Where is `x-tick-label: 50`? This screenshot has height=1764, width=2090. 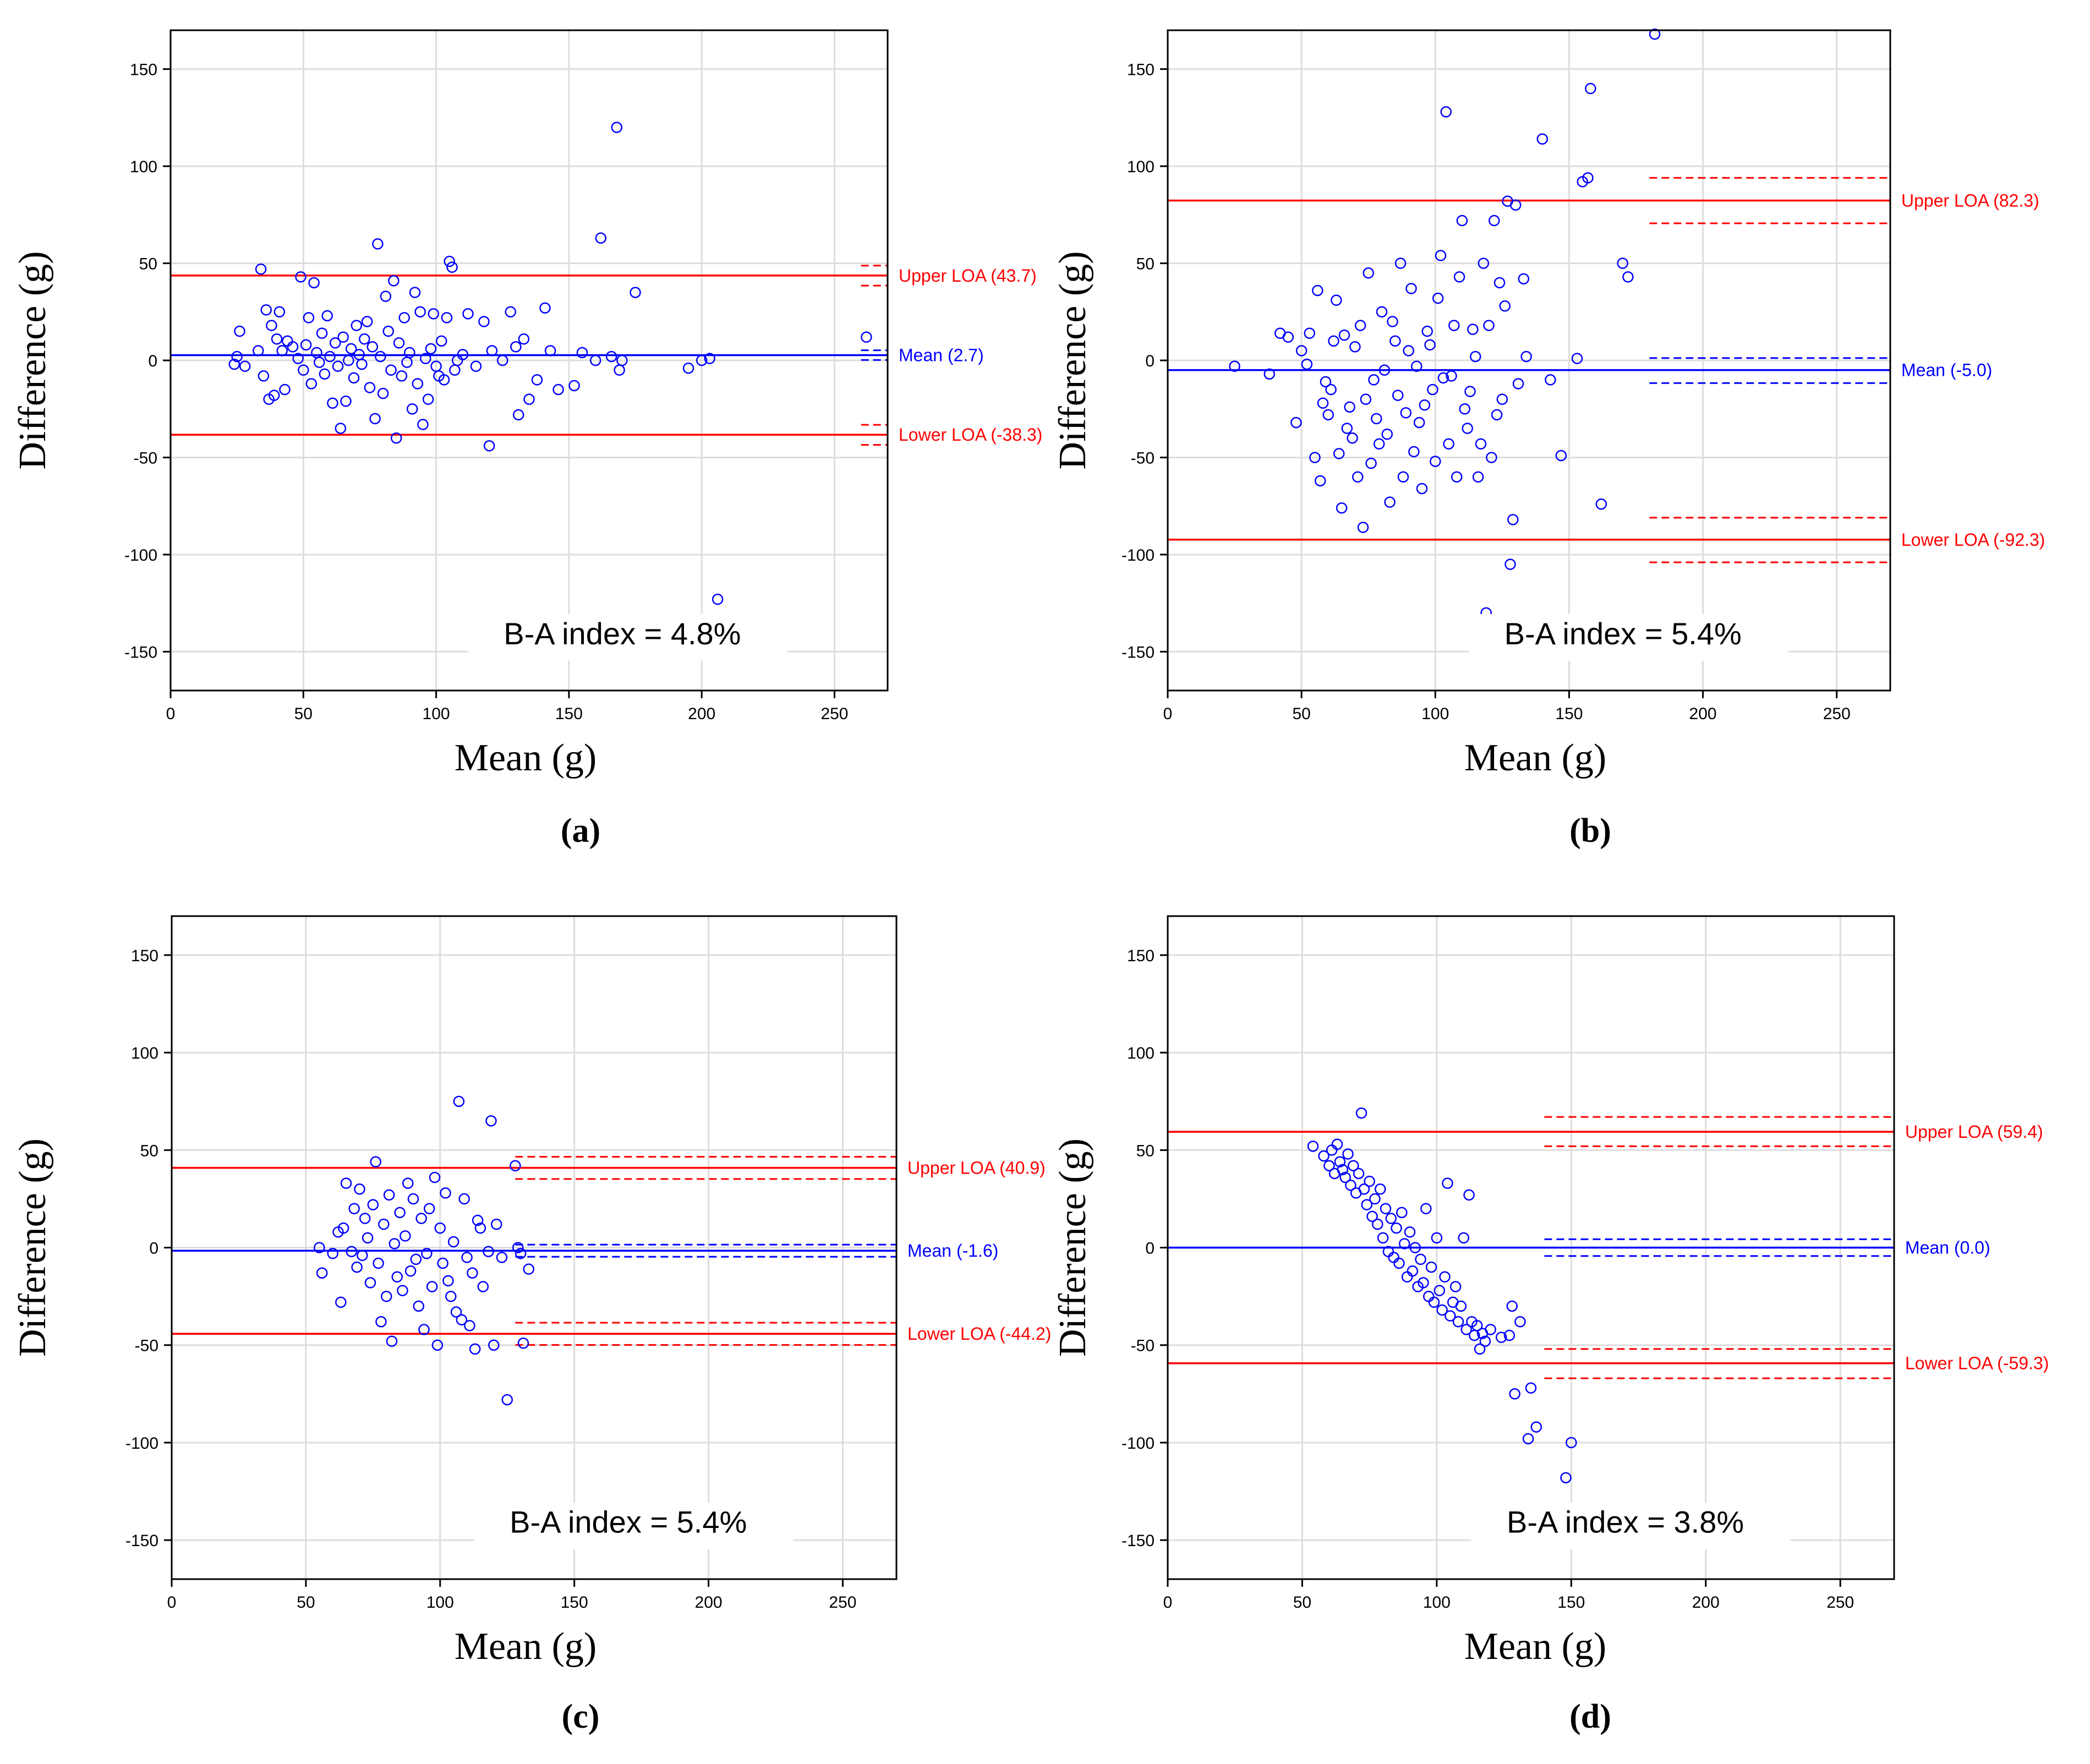
x-tick-label: 50 is located at coordinates (1302, 1602).